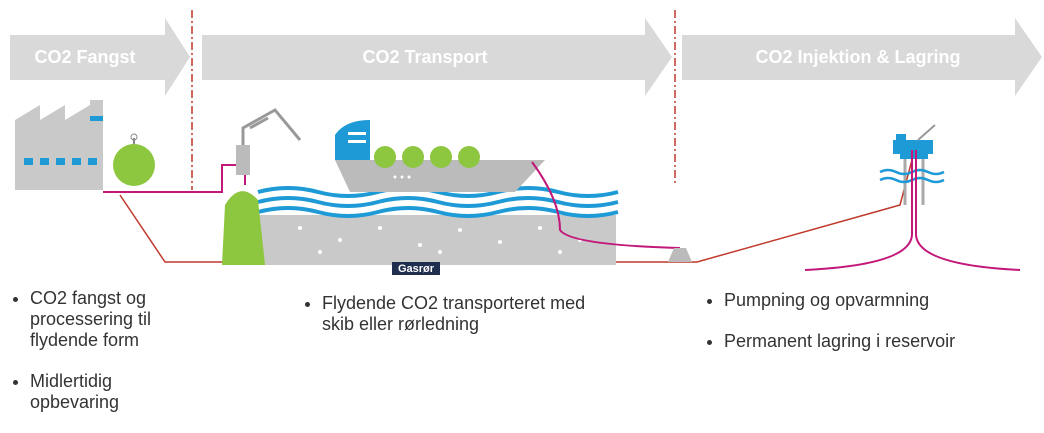 The image size is (1044, 433). Describe the element at coordinates (857, 57) in the screenshot. I see `stage-title: CO2 Injektion & Lagring` at that location.